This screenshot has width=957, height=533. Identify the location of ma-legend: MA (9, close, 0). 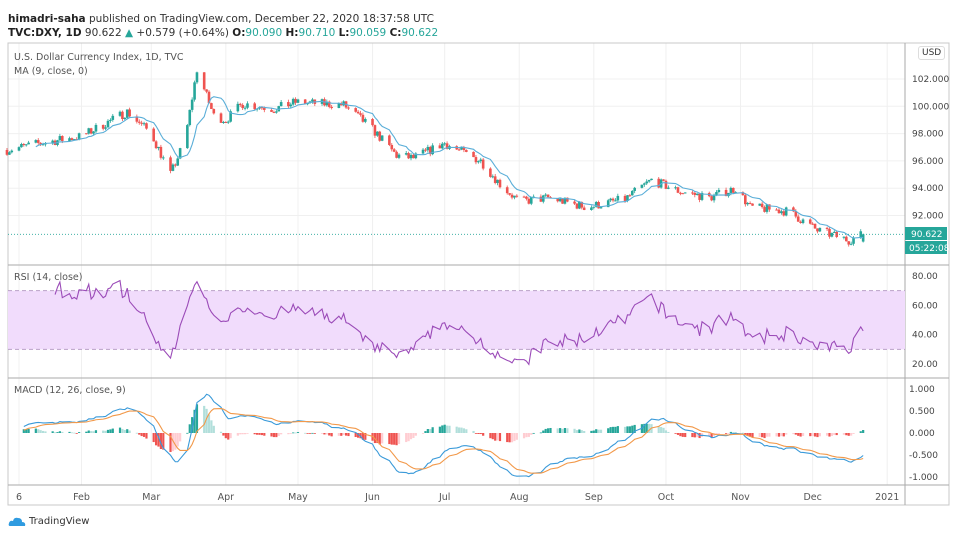
(51, 71).